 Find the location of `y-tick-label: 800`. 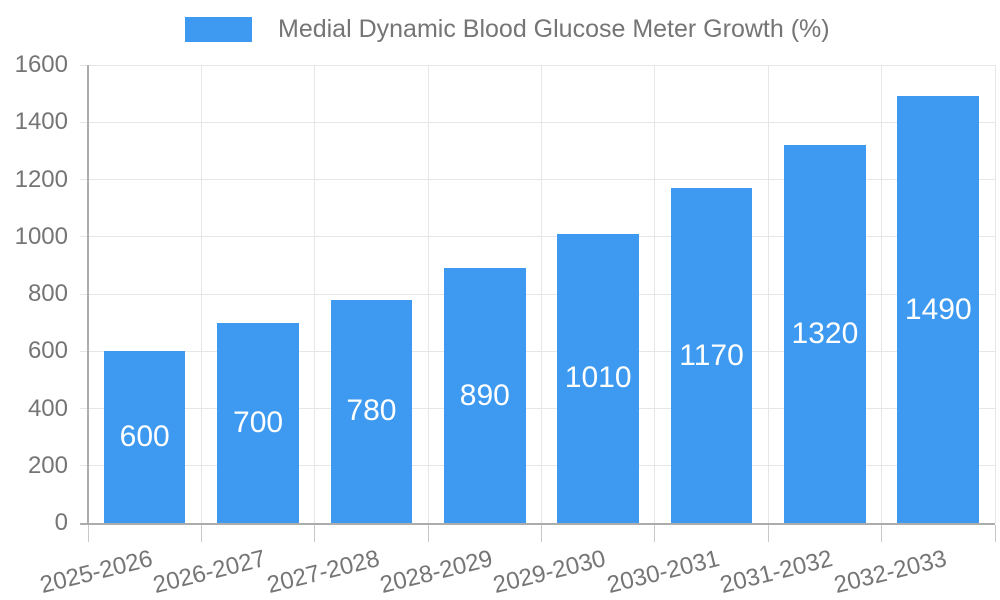

y-tick-label: 800 is located at coordinates (47, 293).